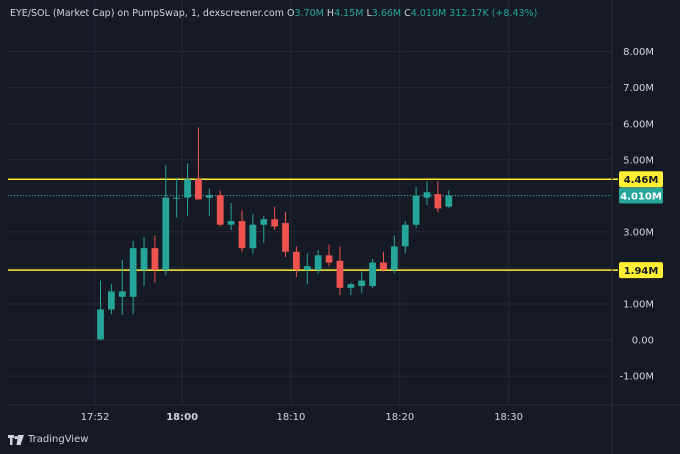 This screenshot has height=454, width=680. Describe the element at coordinates (636, 377) in the screenshot. I see `price-tick-label: -1.00M` at that location.